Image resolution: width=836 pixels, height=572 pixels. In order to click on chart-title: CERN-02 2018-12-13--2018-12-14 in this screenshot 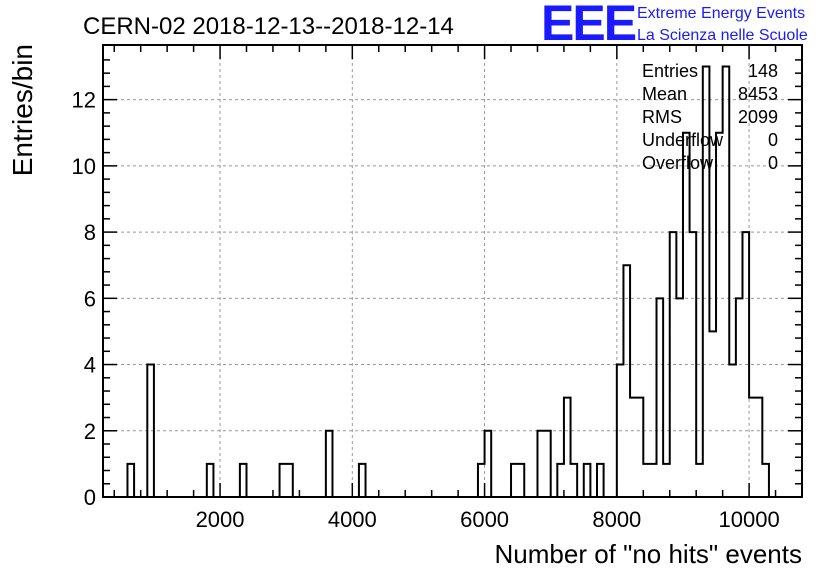, I will do `click(268, 26)`.